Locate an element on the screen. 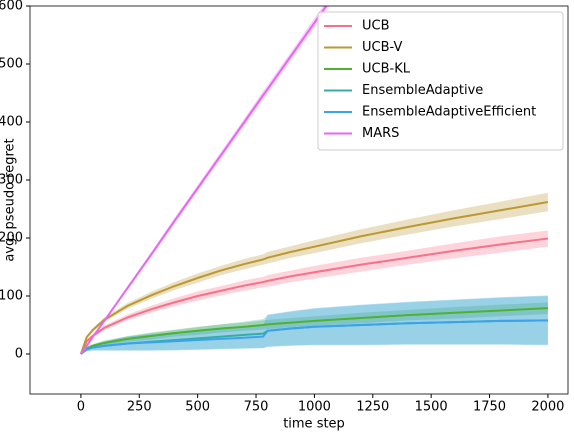  y-tick-label: 400 is located at coordinates (11, 121).